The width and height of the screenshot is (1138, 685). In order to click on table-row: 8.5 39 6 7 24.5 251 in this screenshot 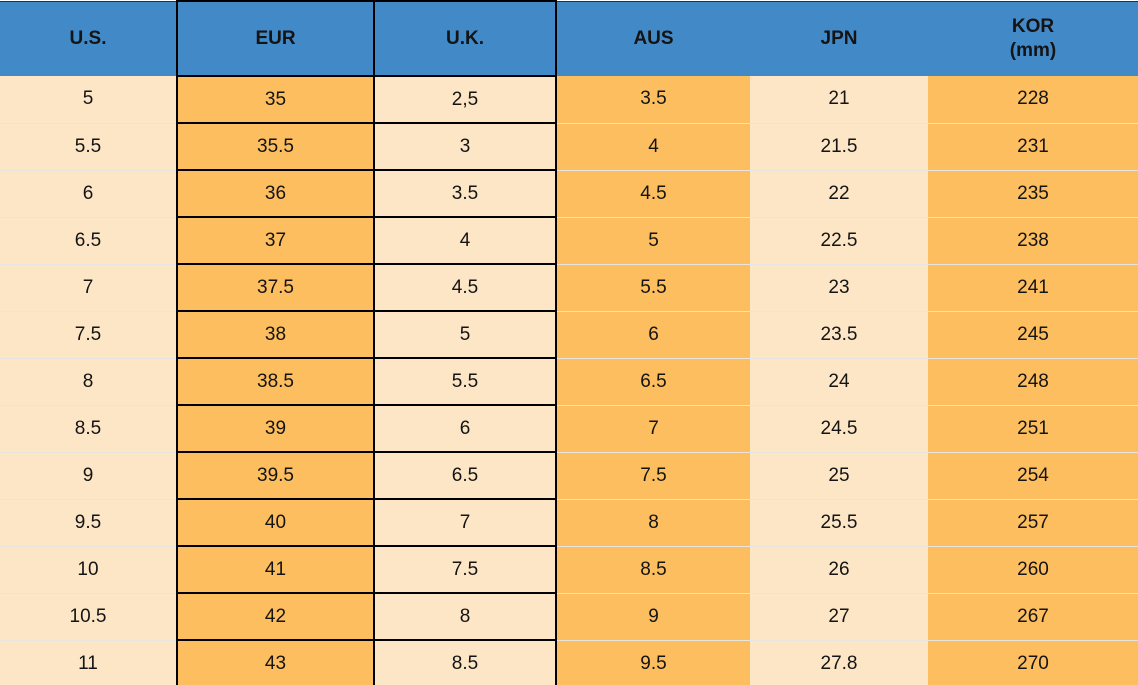, I will do `click(569, 428)`.